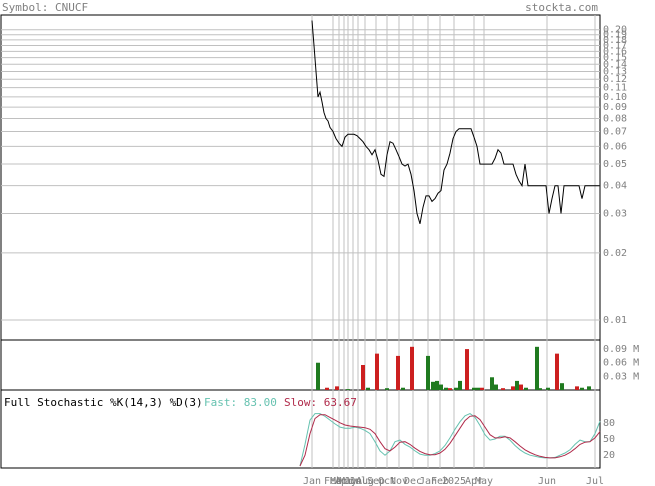 The height and width of the screenshot is (486, 655). I want to click on price-y-tick: 0.05, so click(615, 164).